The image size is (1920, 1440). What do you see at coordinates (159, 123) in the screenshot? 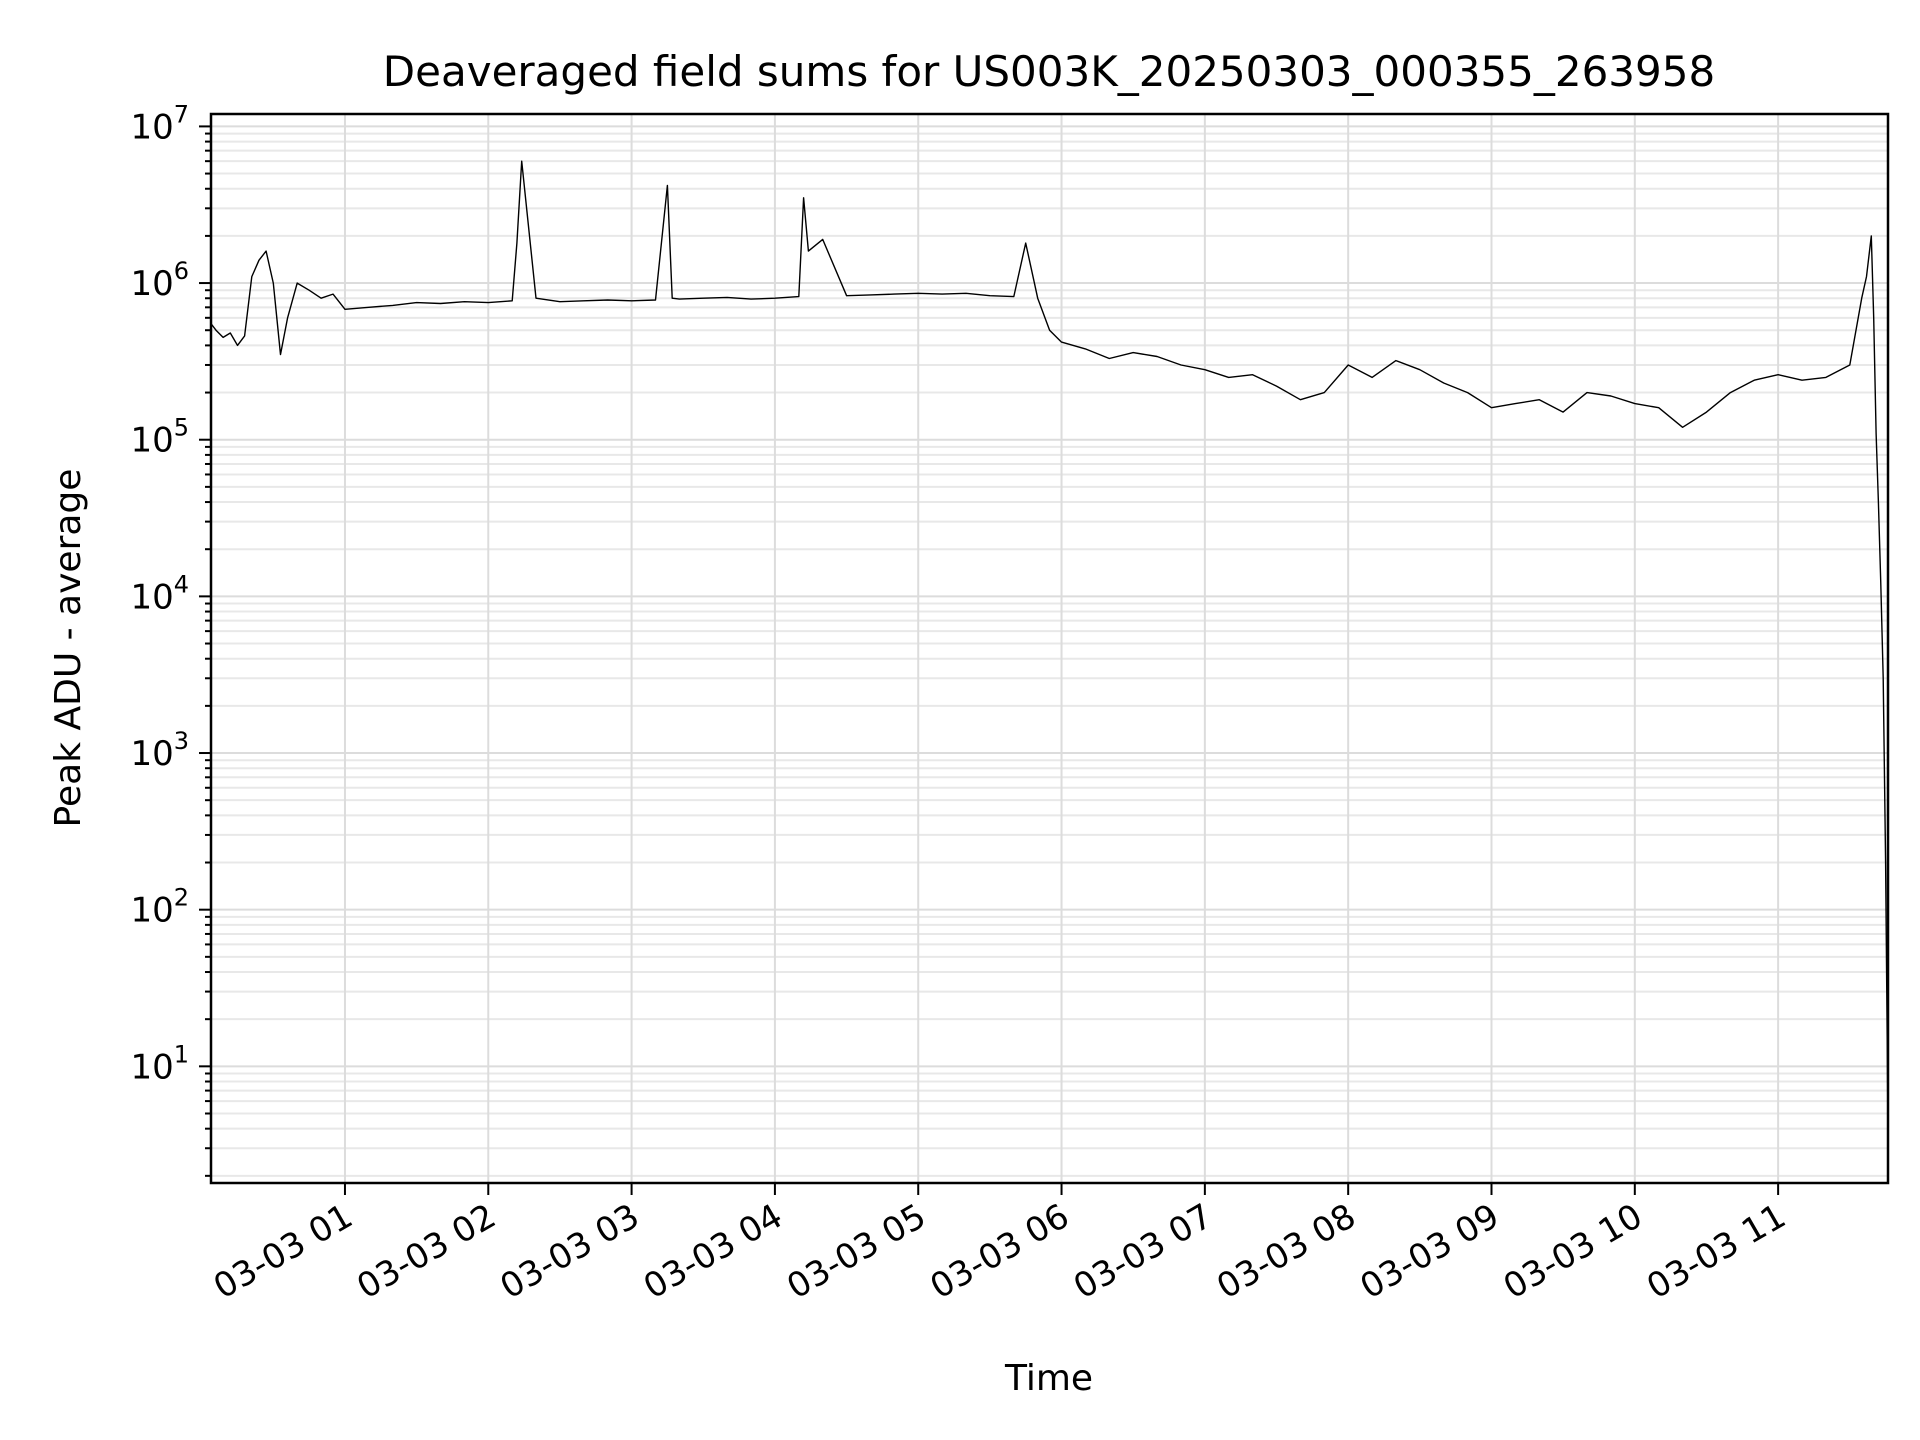
I see `y-tick-label: 10⁷` at bounding box center [159, 123].